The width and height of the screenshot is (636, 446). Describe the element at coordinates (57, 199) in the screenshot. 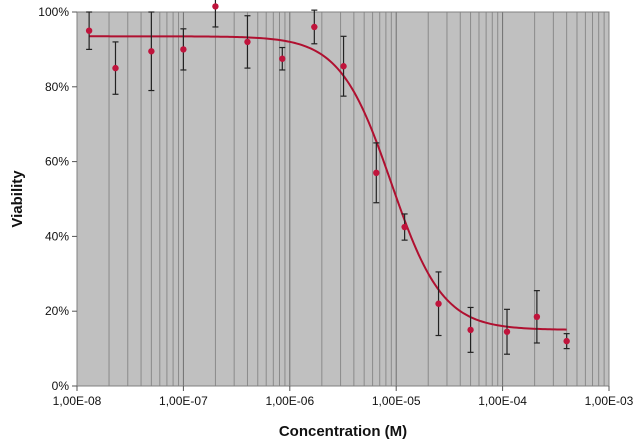

I see `y-axis-ticks: 0% 20% 40% 60% 80% 100%` at that location.